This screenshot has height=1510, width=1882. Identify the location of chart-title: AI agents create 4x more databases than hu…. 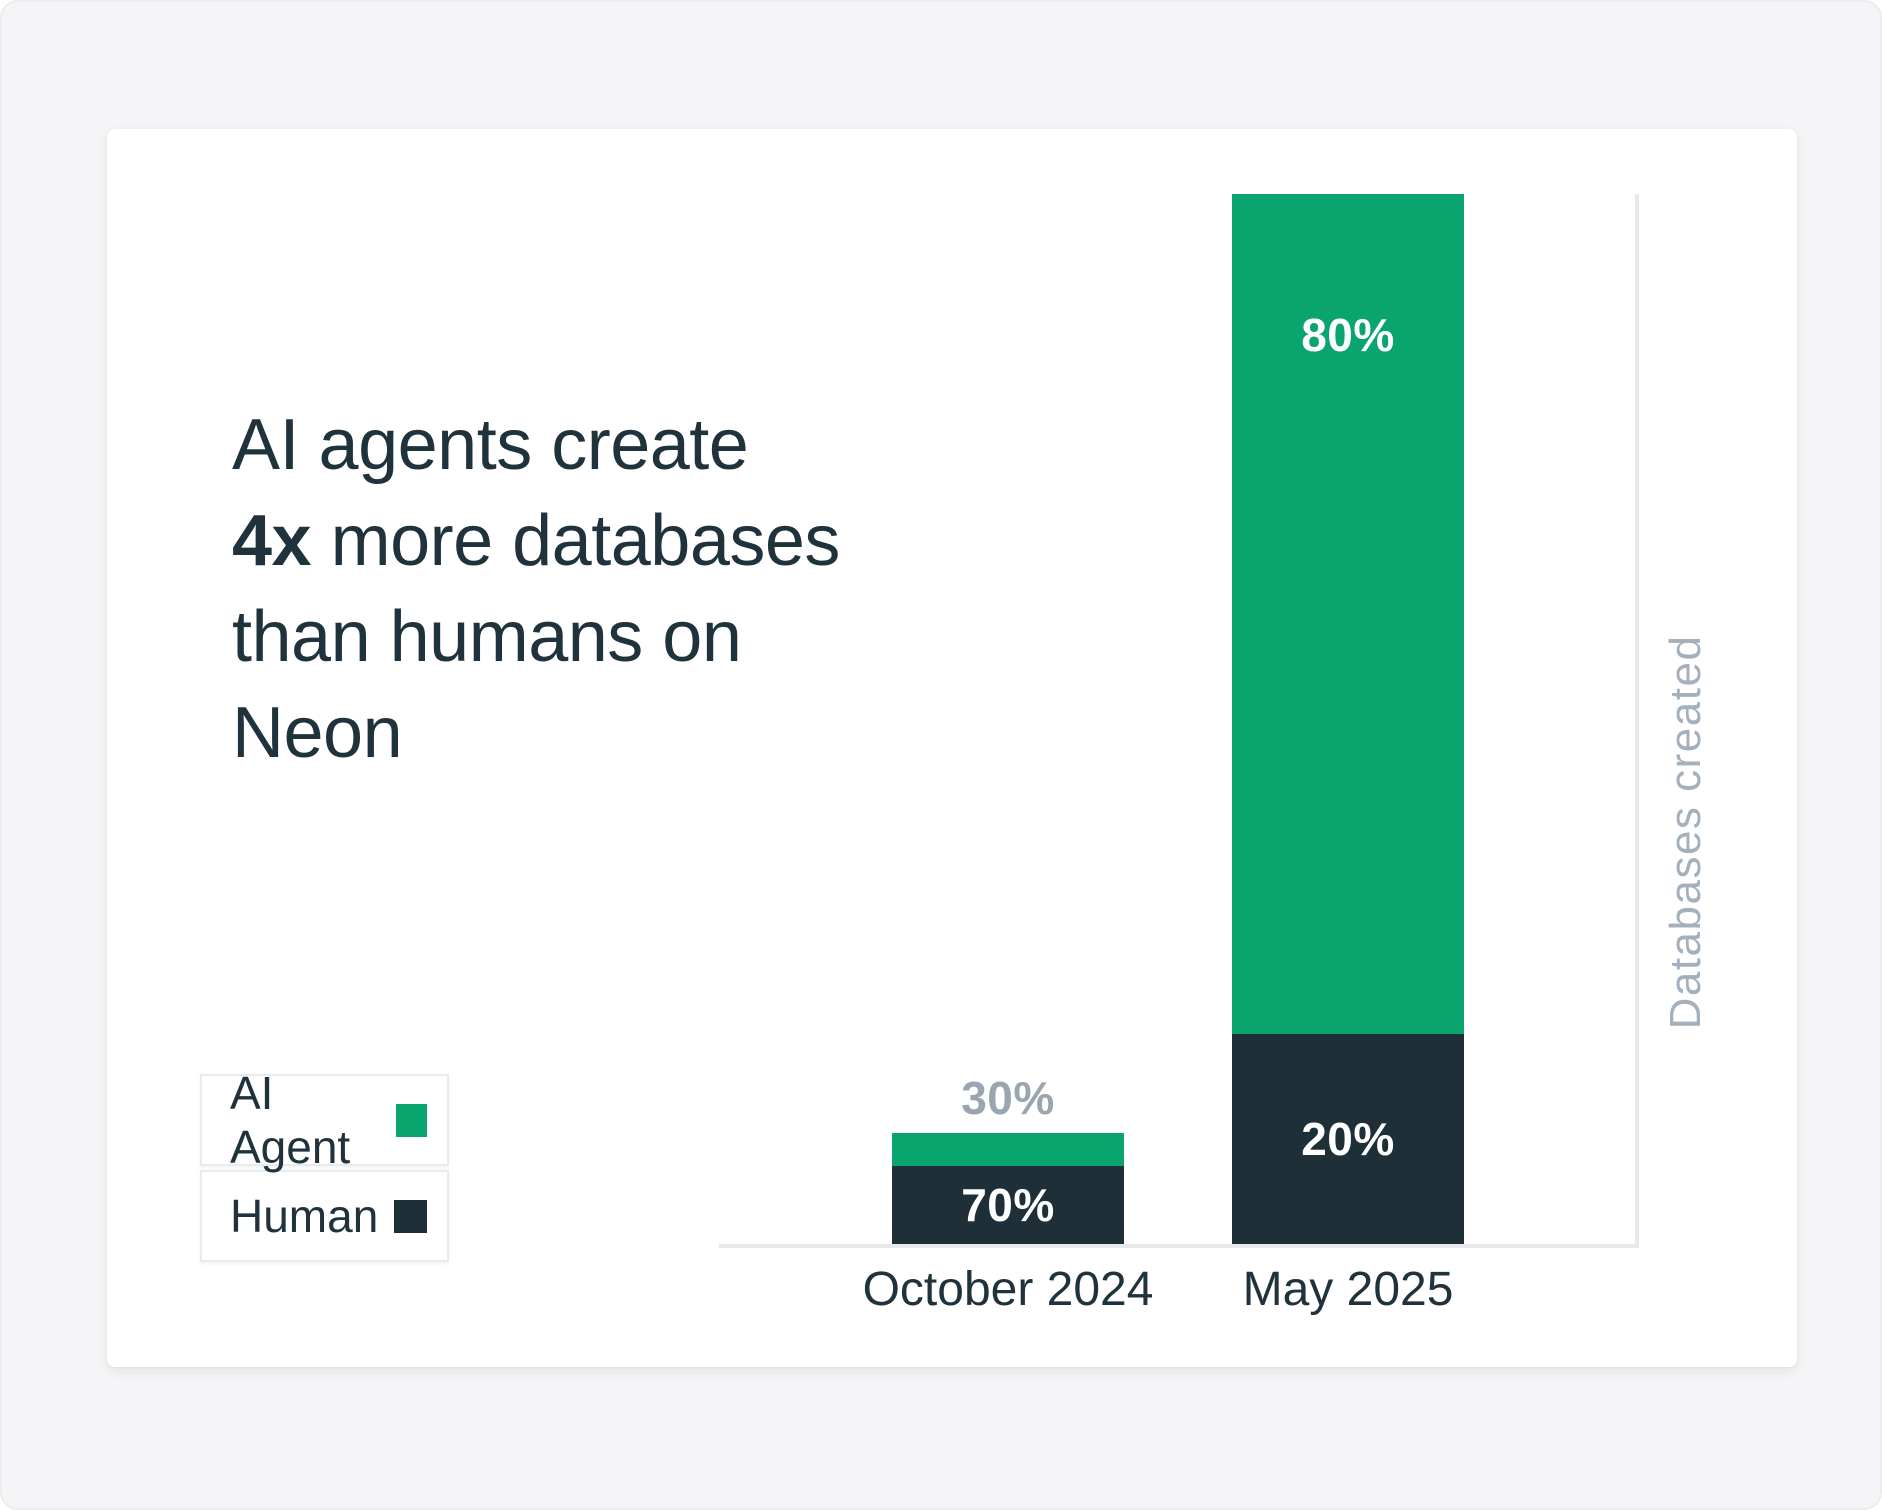
(622, 589).